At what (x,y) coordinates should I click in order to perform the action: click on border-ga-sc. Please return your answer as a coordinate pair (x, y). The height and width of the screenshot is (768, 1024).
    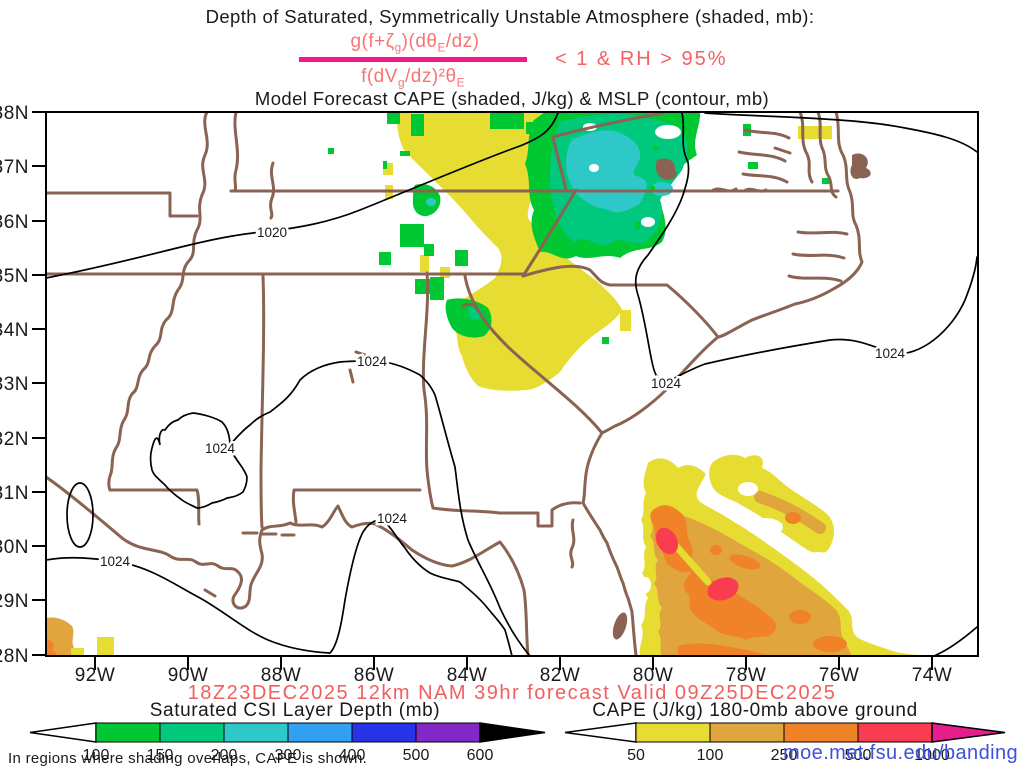
    Looking at the image, I should click on (533, 354).